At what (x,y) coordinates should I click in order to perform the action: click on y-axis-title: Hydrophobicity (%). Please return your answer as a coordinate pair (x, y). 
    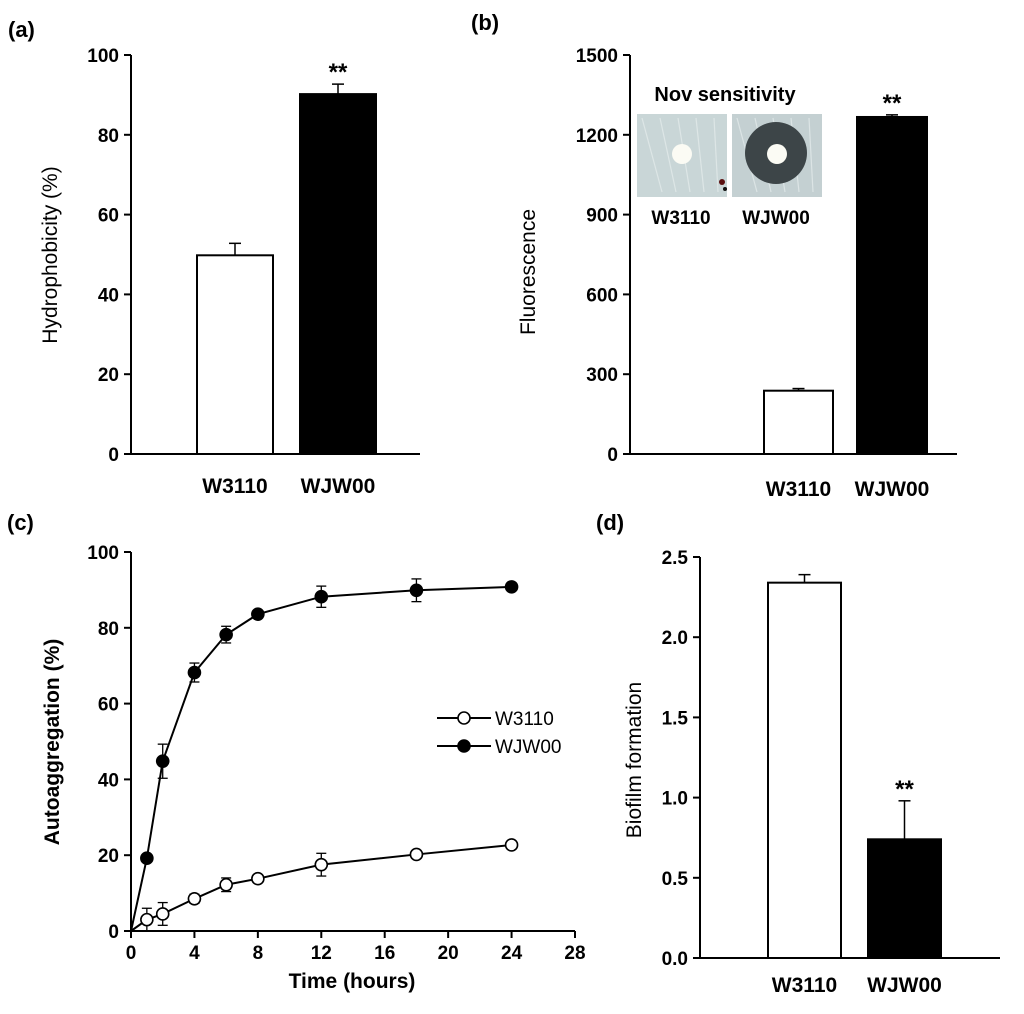
    Looking at the image, I should click on (50, 254).